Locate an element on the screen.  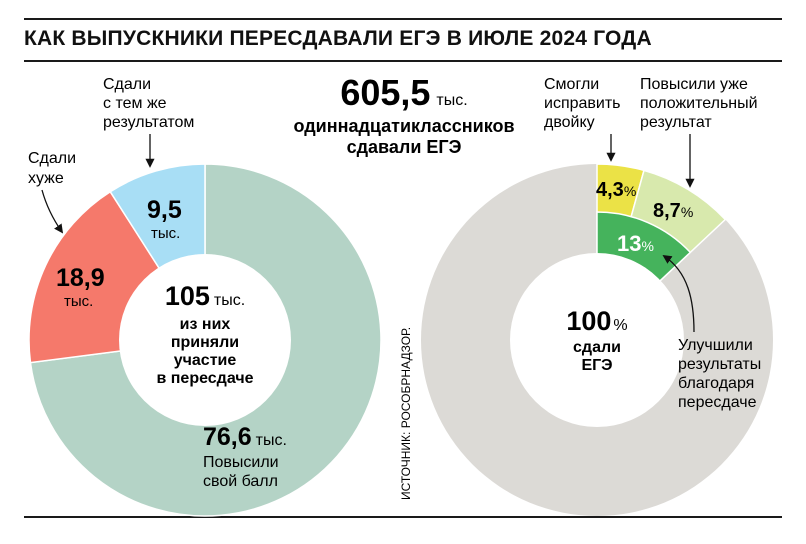
data-label-fixed-two: 4,3% is located at coordinates (616, 190).